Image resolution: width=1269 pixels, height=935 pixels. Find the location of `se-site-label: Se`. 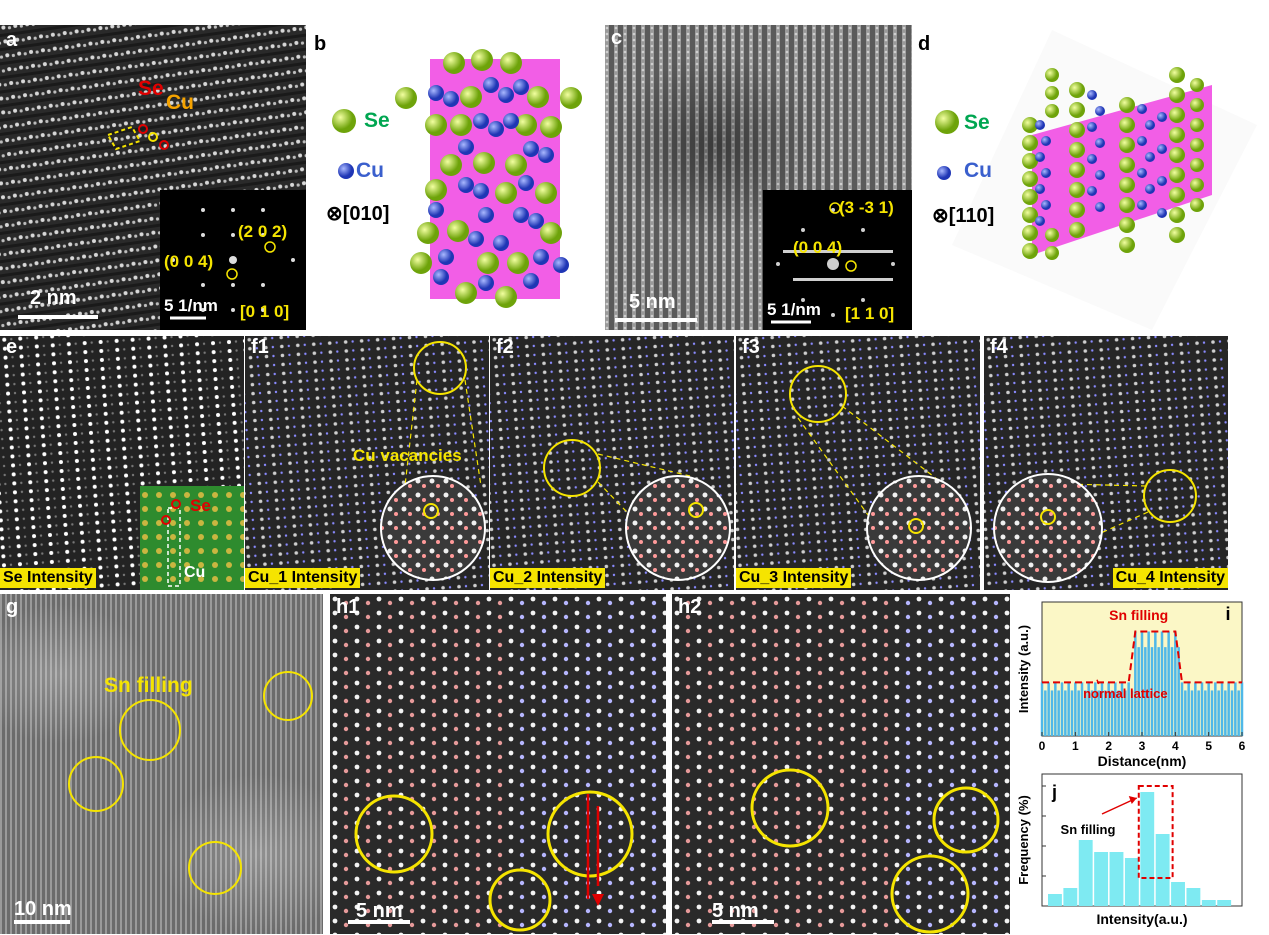

se-site-label: Se is located at coordinates (151, 88).